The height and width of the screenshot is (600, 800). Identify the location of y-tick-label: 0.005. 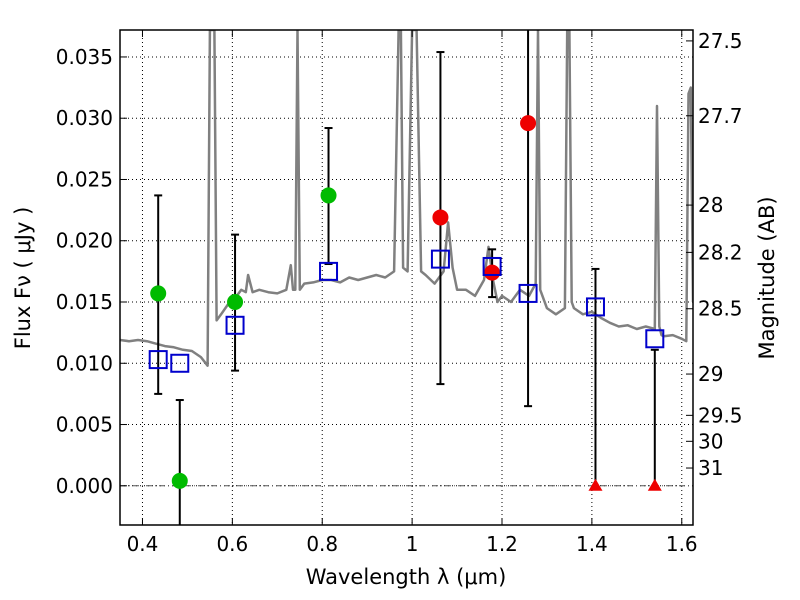
(84, 425).